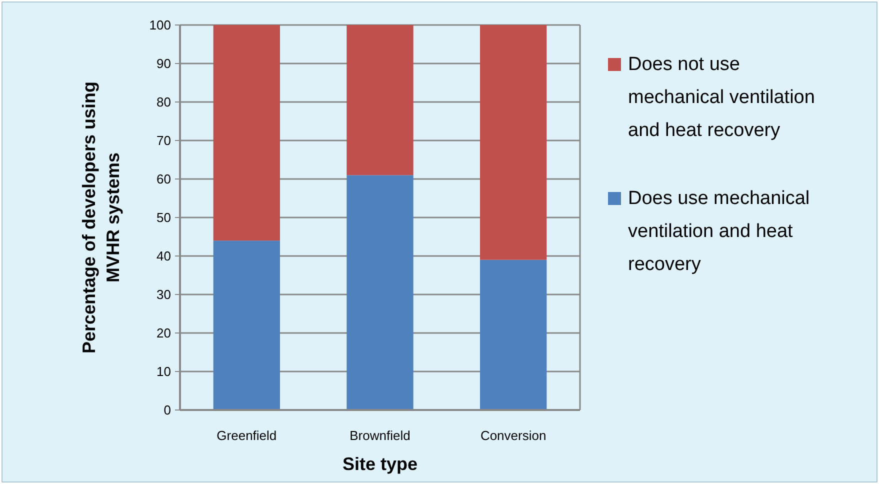  What do you see at coordinates (167, 410) in the screenshot?
I see `y-tick-label: 0` at bounding box center [167, 410].